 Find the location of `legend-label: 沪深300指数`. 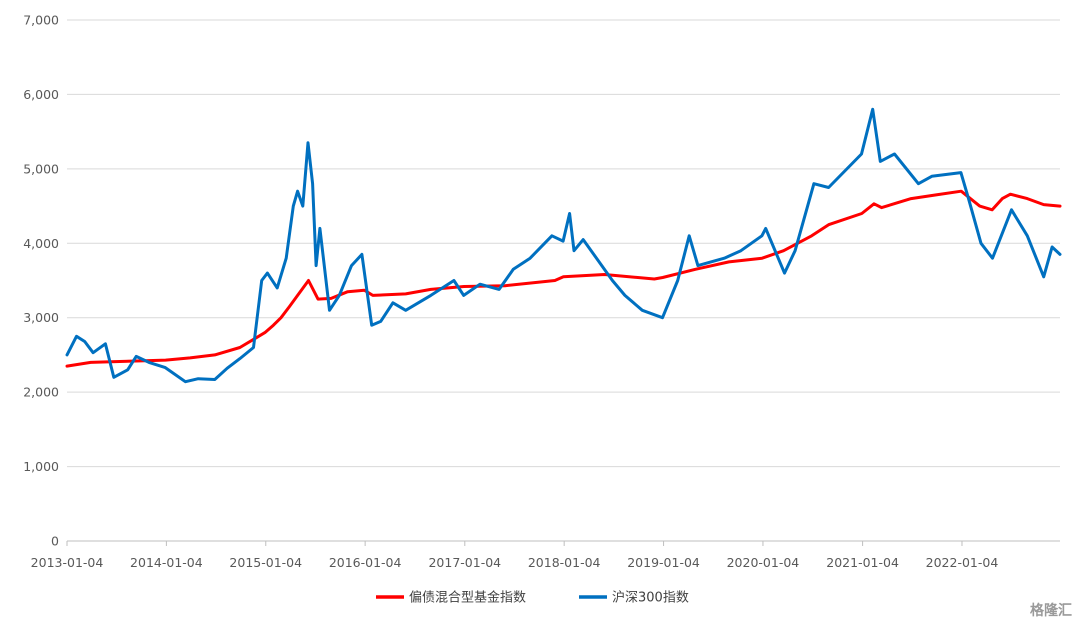

legend-label: 沪深300指数 is located at coordinates (650, 598).